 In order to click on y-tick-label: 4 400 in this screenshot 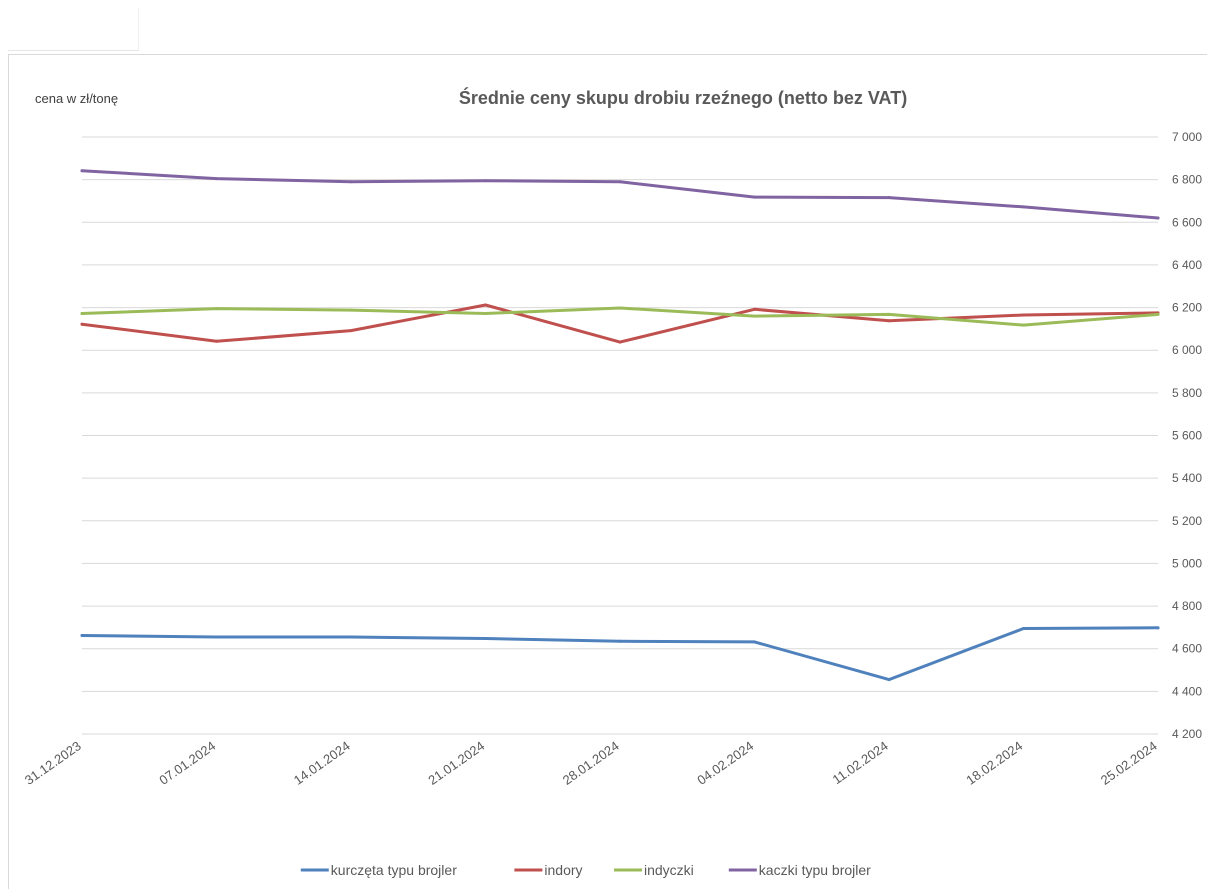, I will do `click(1187, 691)`.